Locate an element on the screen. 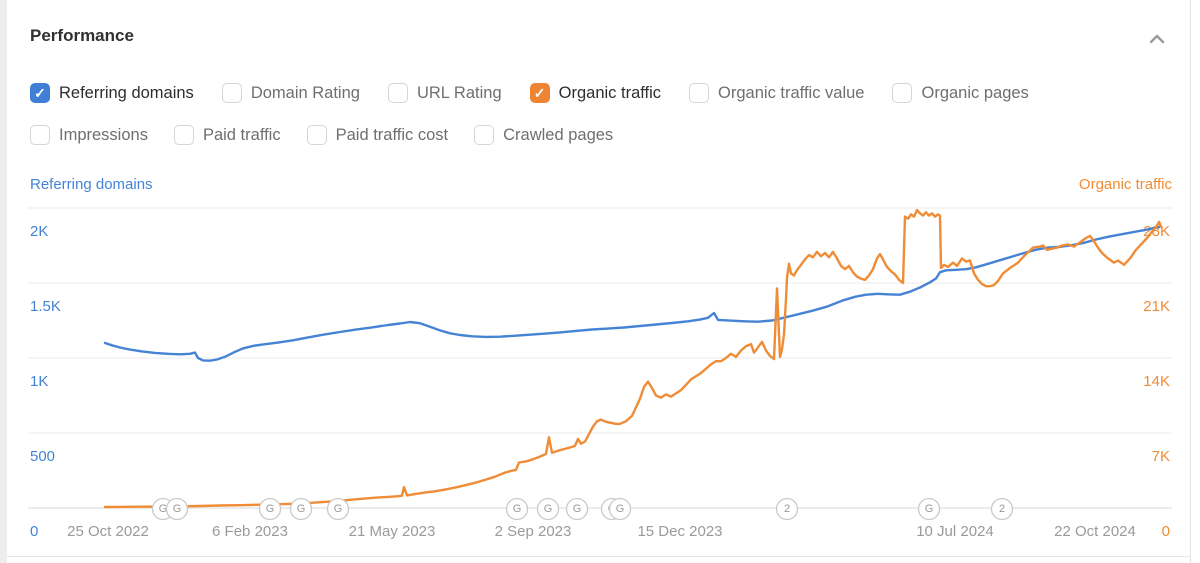 This screenshot has height=563, width=1200. metric-checkbox-impressions: Impressions is located at coordinates (89, 135).